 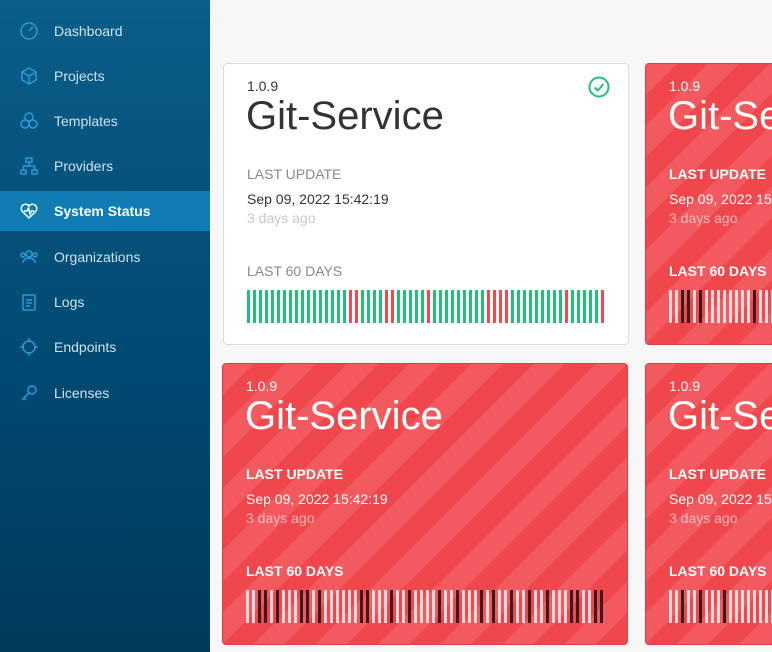 What do you see at coordinates (102, 211) in the screenshot?
I see `nav-label: System Status` at bounding box center [102, 211].